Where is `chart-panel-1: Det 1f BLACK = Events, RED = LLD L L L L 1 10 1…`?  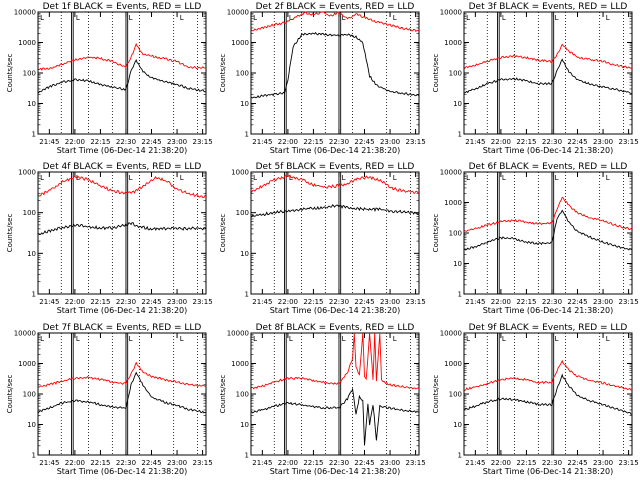 chart-panel-1: Det 1f BLACK = Events, RED = LLD L L L L 1 10 1… is located at coordinates (109, 78).